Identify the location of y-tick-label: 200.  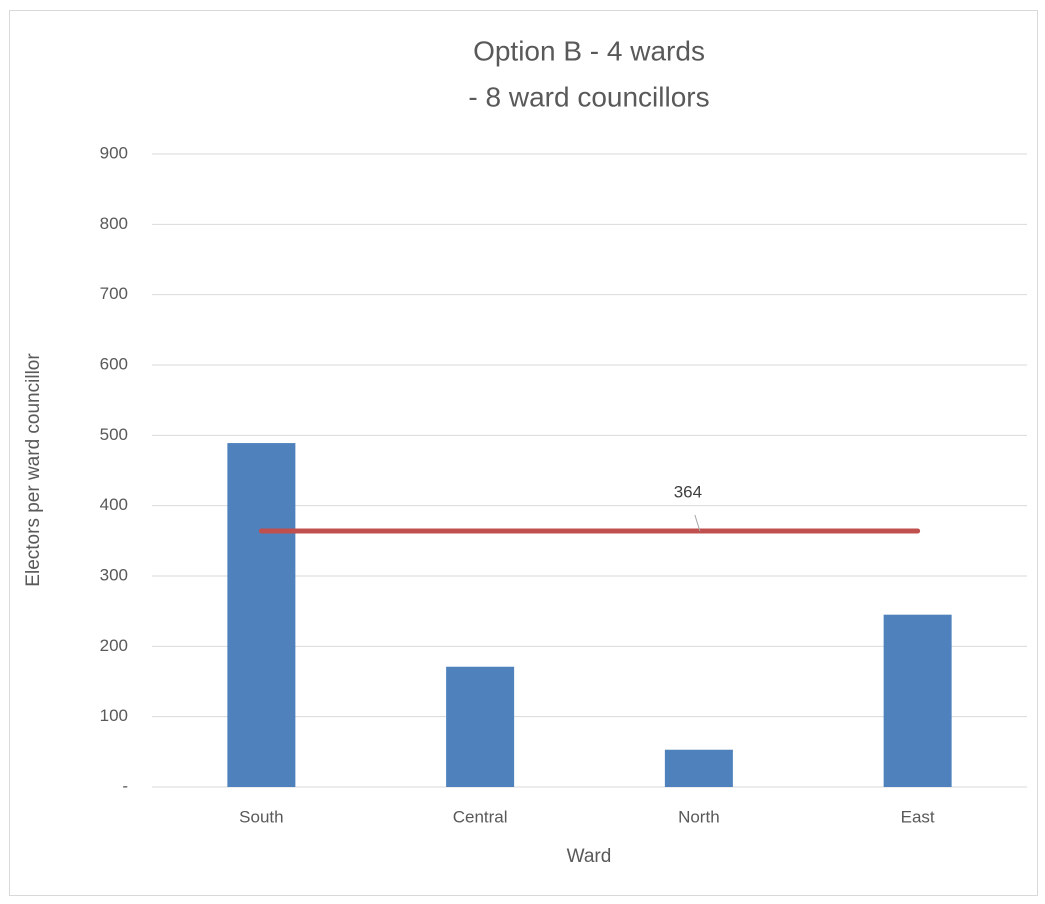
(114, 645).